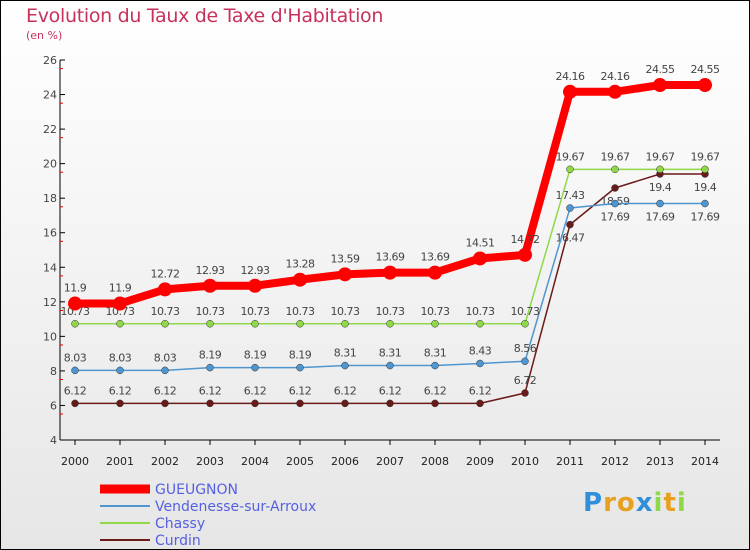  What do you see at coordinates (50, 267) in the screenshot?
I see `y-tick-label: 14` at bounding box center [50, 267].